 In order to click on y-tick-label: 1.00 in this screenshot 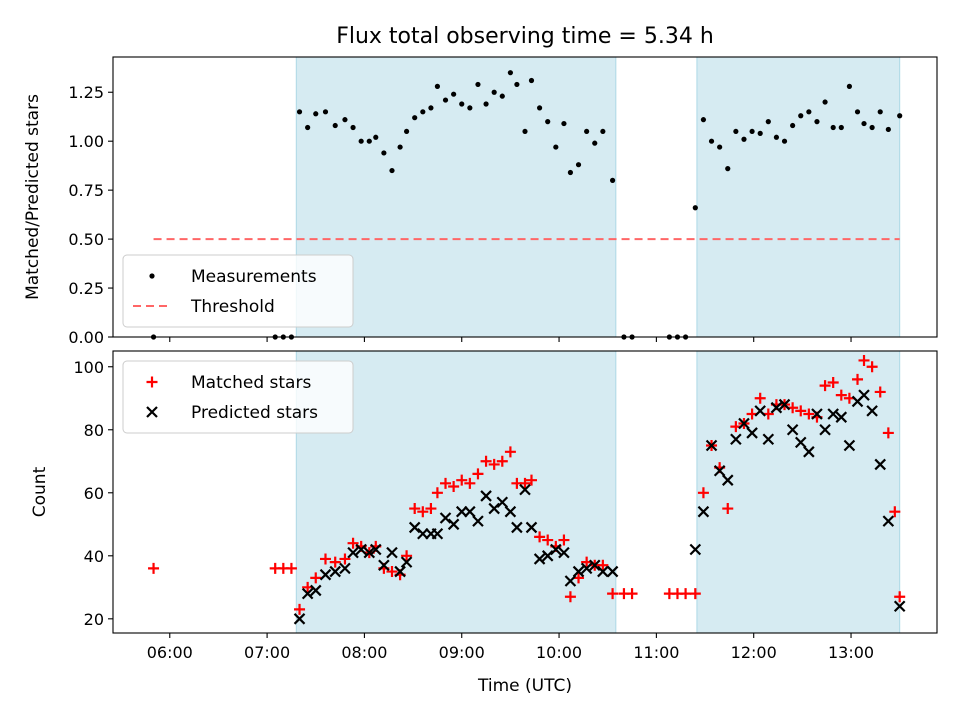, I will do `click(86, 141)`.